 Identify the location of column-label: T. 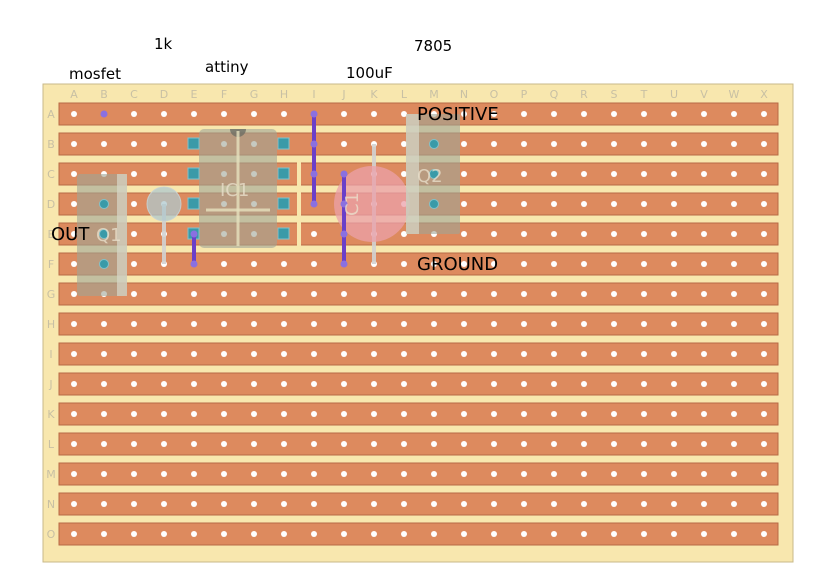
(644, 94).